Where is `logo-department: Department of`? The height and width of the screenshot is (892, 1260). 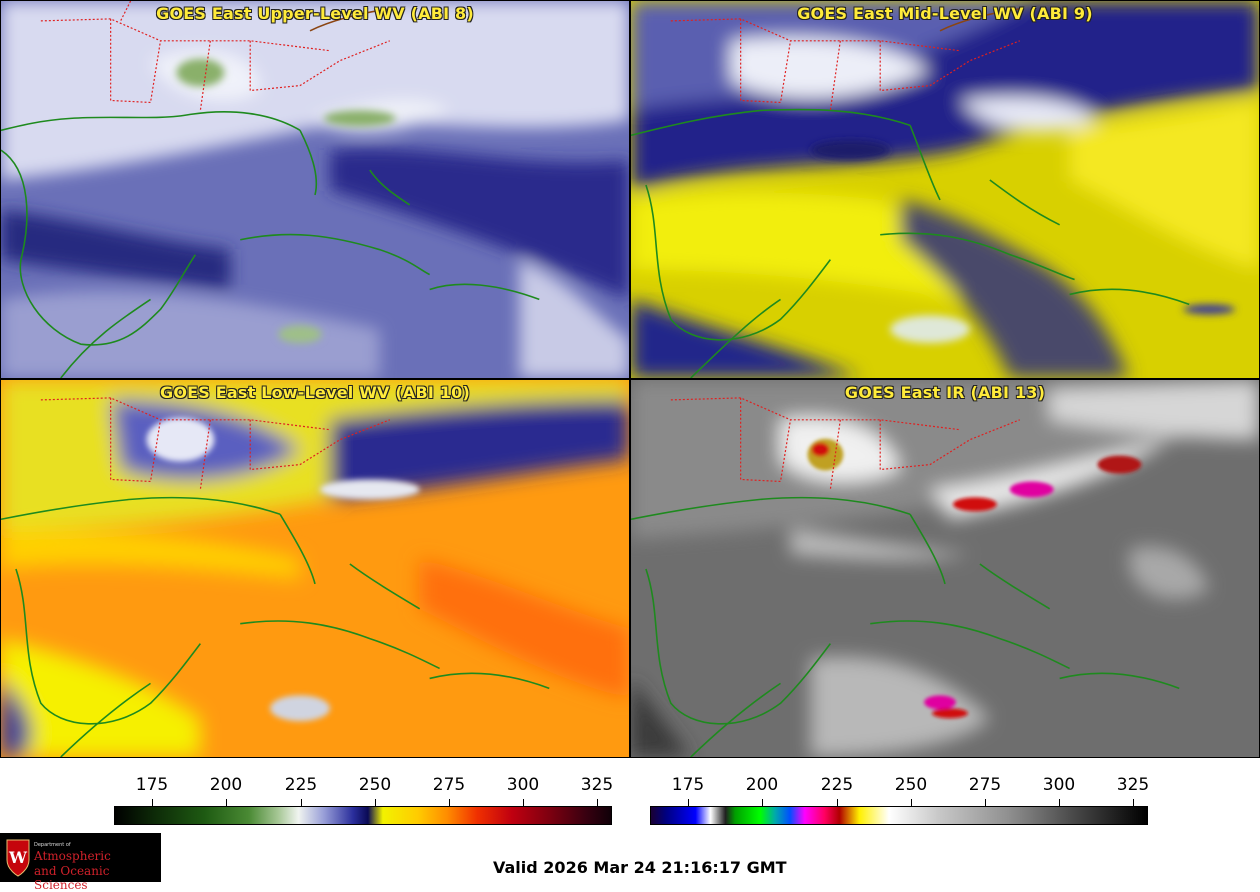 logo-department: Department of is located at coordinates (52, 845).